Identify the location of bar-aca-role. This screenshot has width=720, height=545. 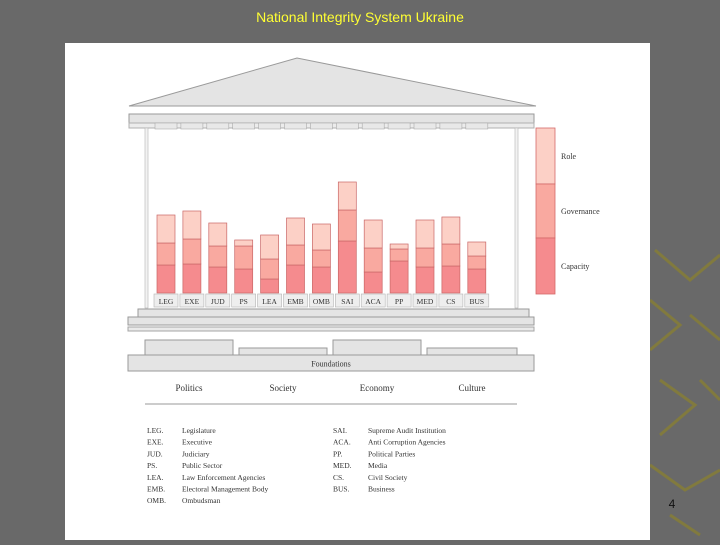
(373, 234).